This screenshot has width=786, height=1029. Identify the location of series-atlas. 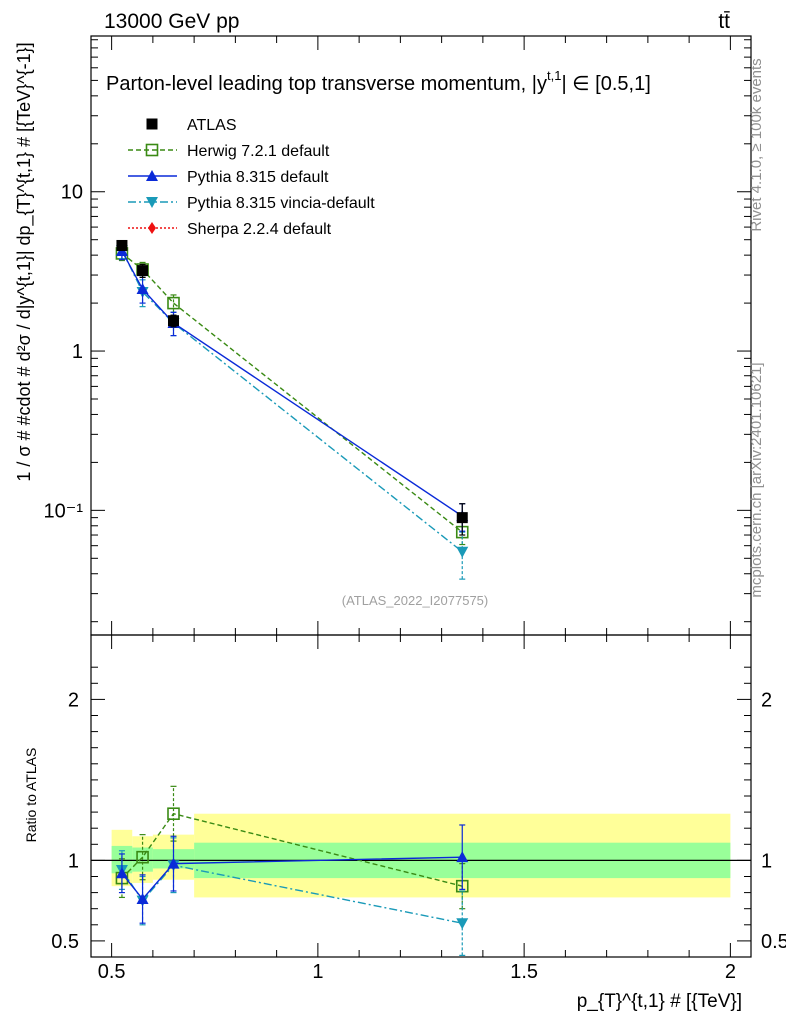
(292, 387).